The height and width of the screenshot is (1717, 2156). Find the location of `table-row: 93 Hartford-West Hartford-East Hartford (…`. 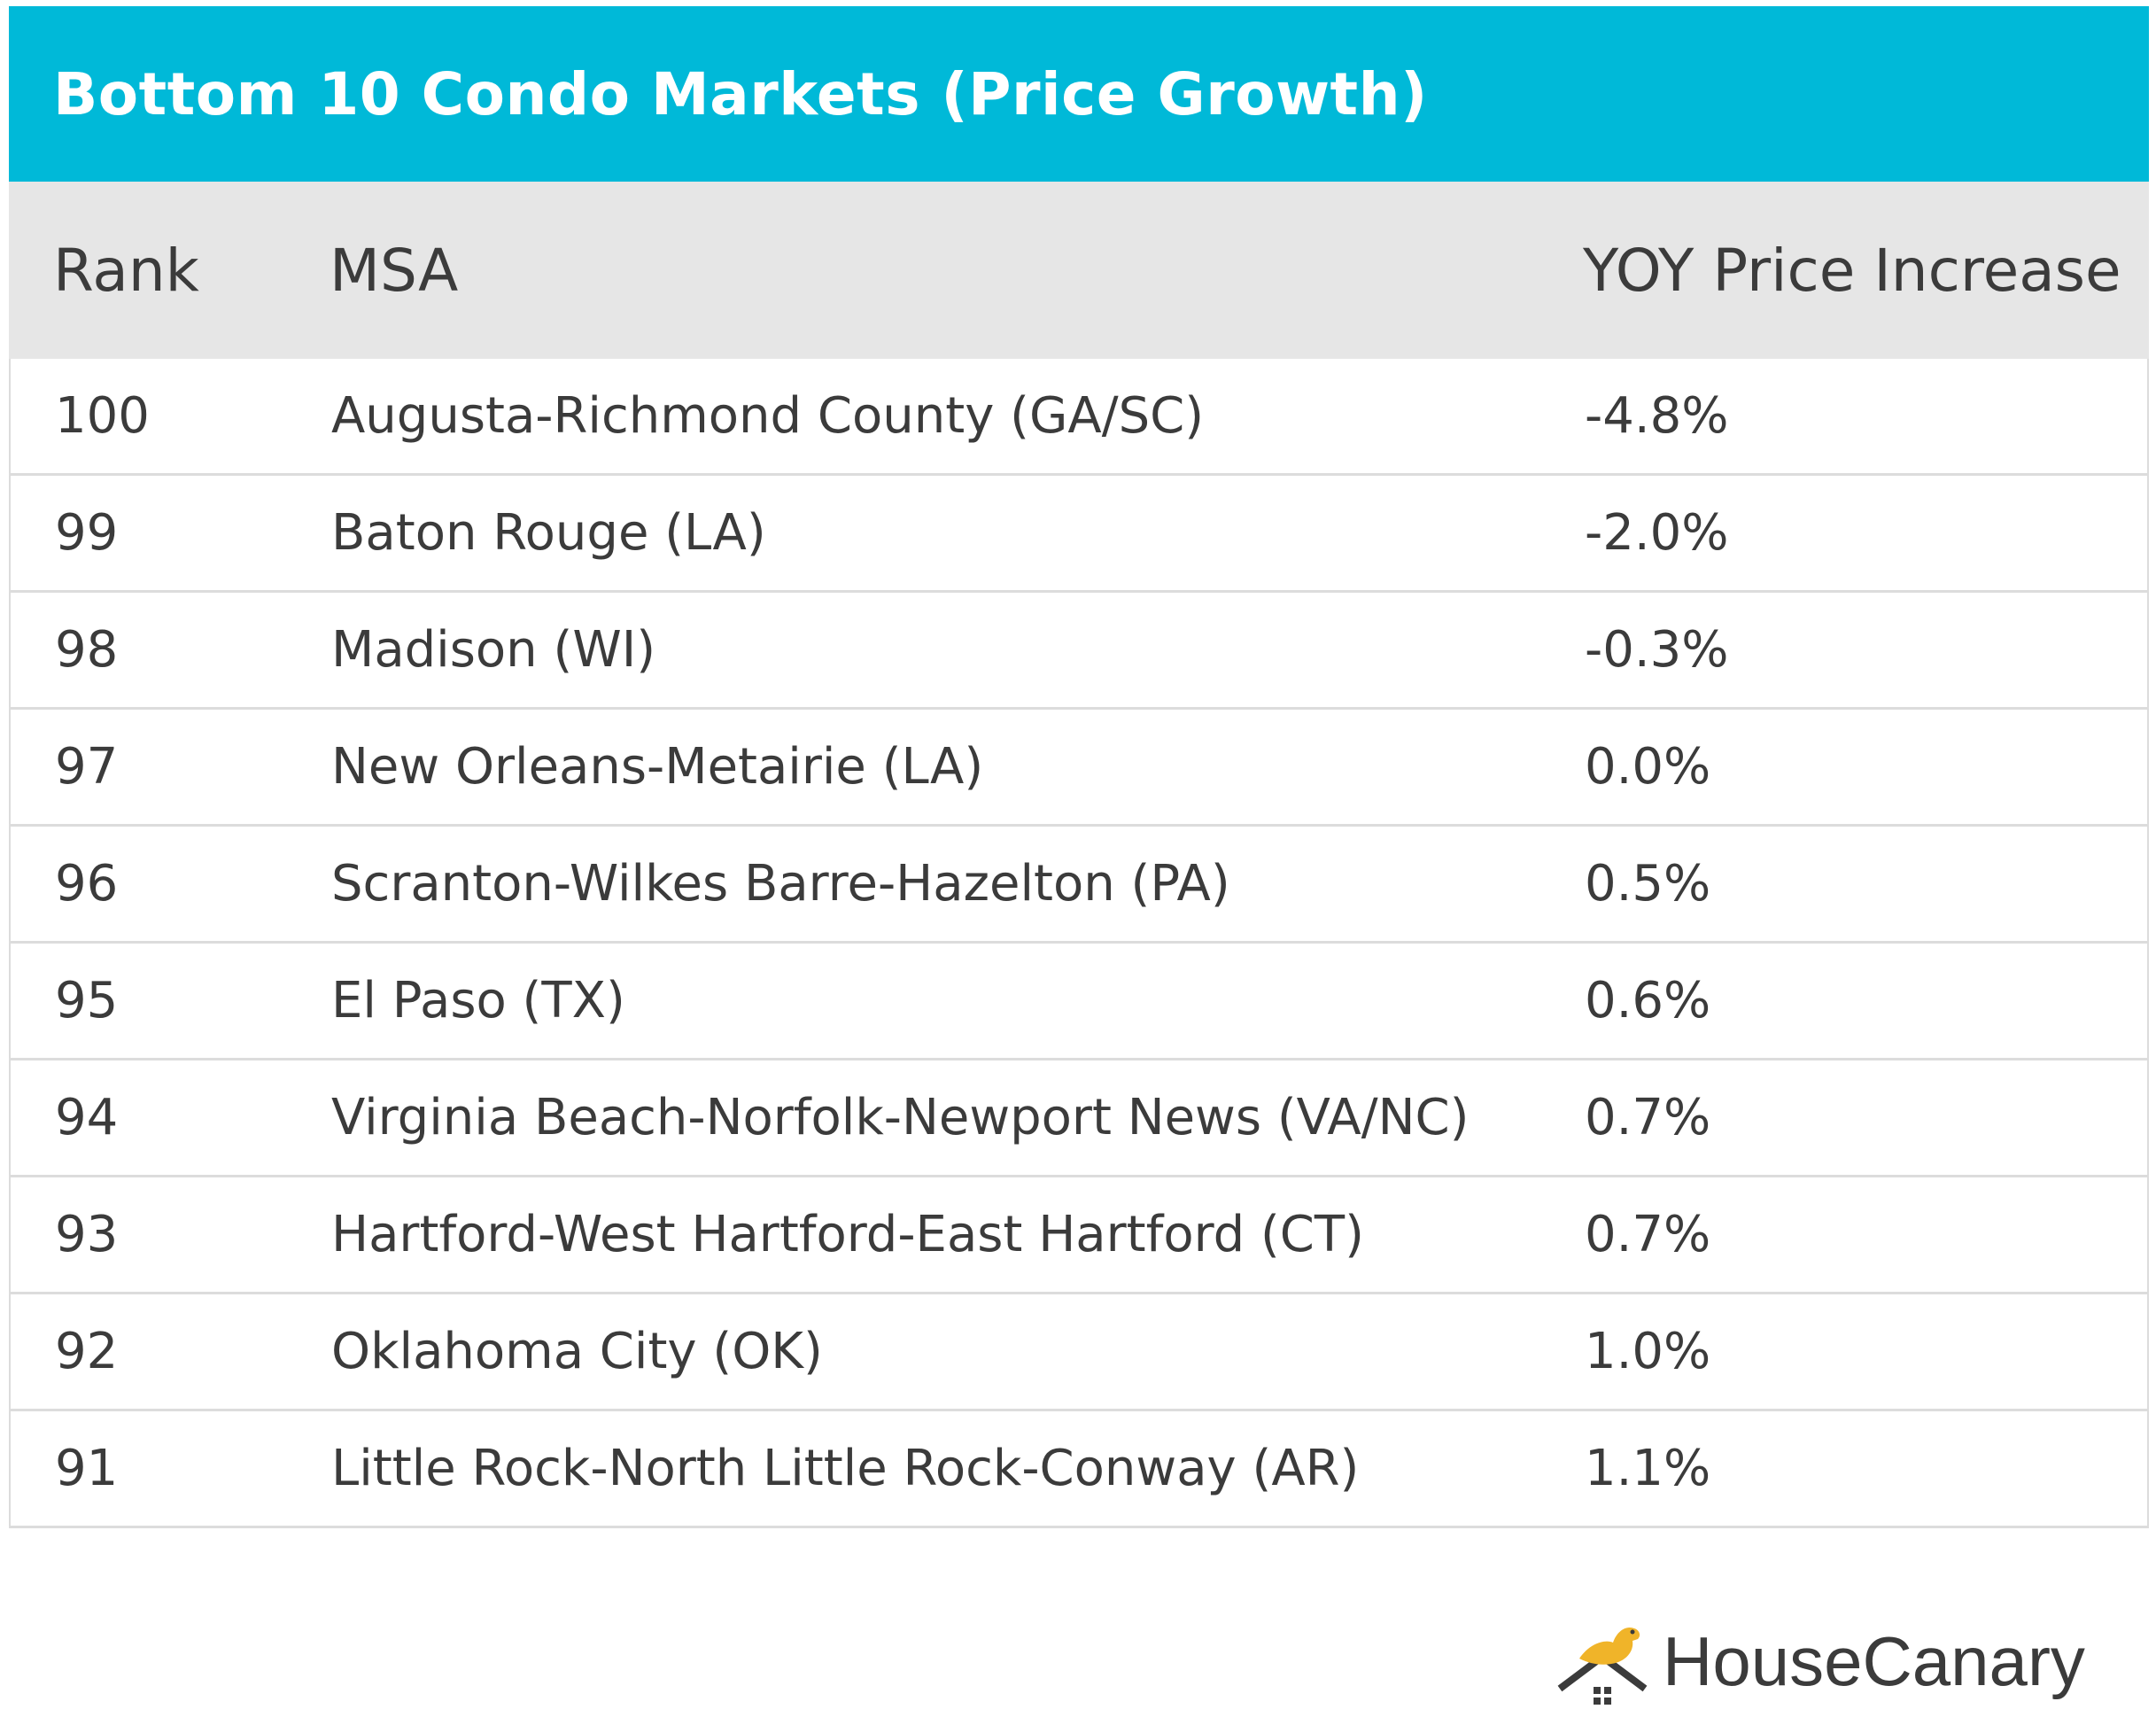

table-row: 93 Hartford-West Hartford-East Hartford (… is located at coordinates (1079, 1235).